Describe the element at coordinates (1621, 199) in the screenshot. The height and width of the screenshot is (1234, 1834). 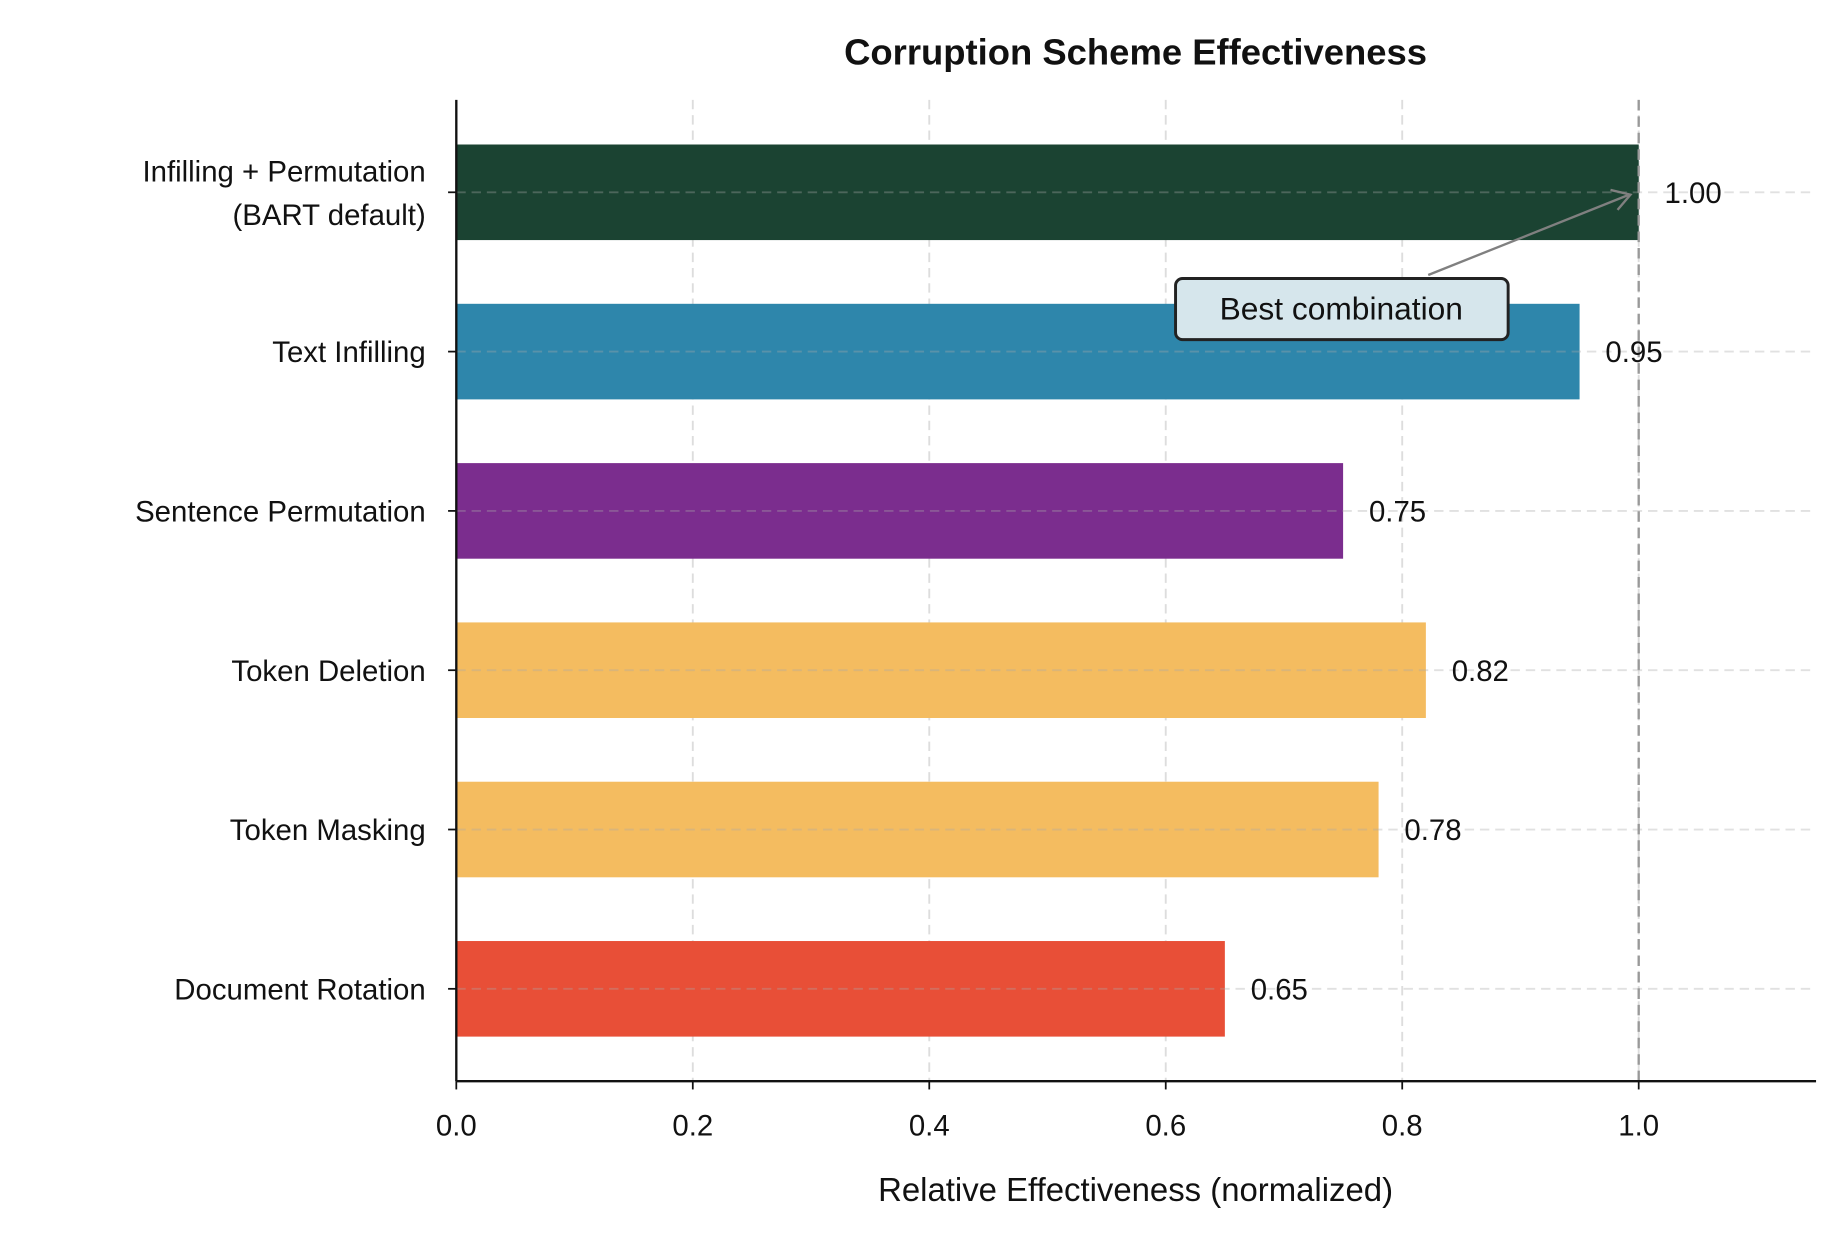
I see `arrowhead-icon` at that location.